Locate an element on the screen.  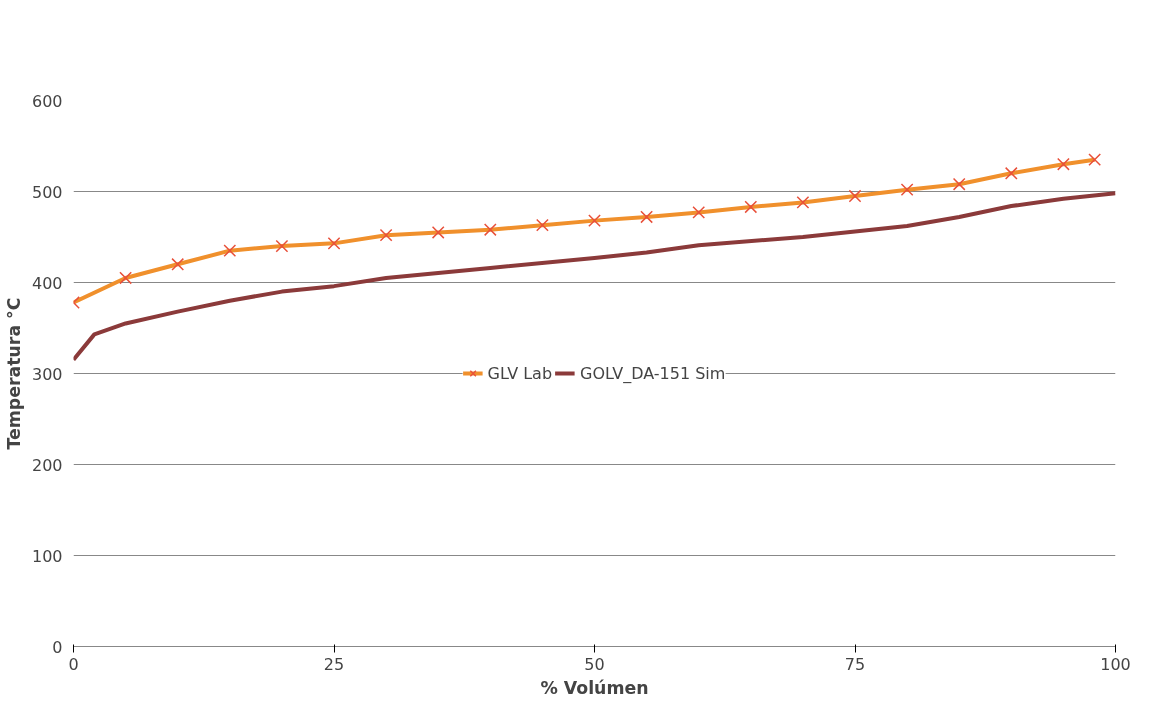
y-tick-label: 300 is located at coordinates (47, 374).